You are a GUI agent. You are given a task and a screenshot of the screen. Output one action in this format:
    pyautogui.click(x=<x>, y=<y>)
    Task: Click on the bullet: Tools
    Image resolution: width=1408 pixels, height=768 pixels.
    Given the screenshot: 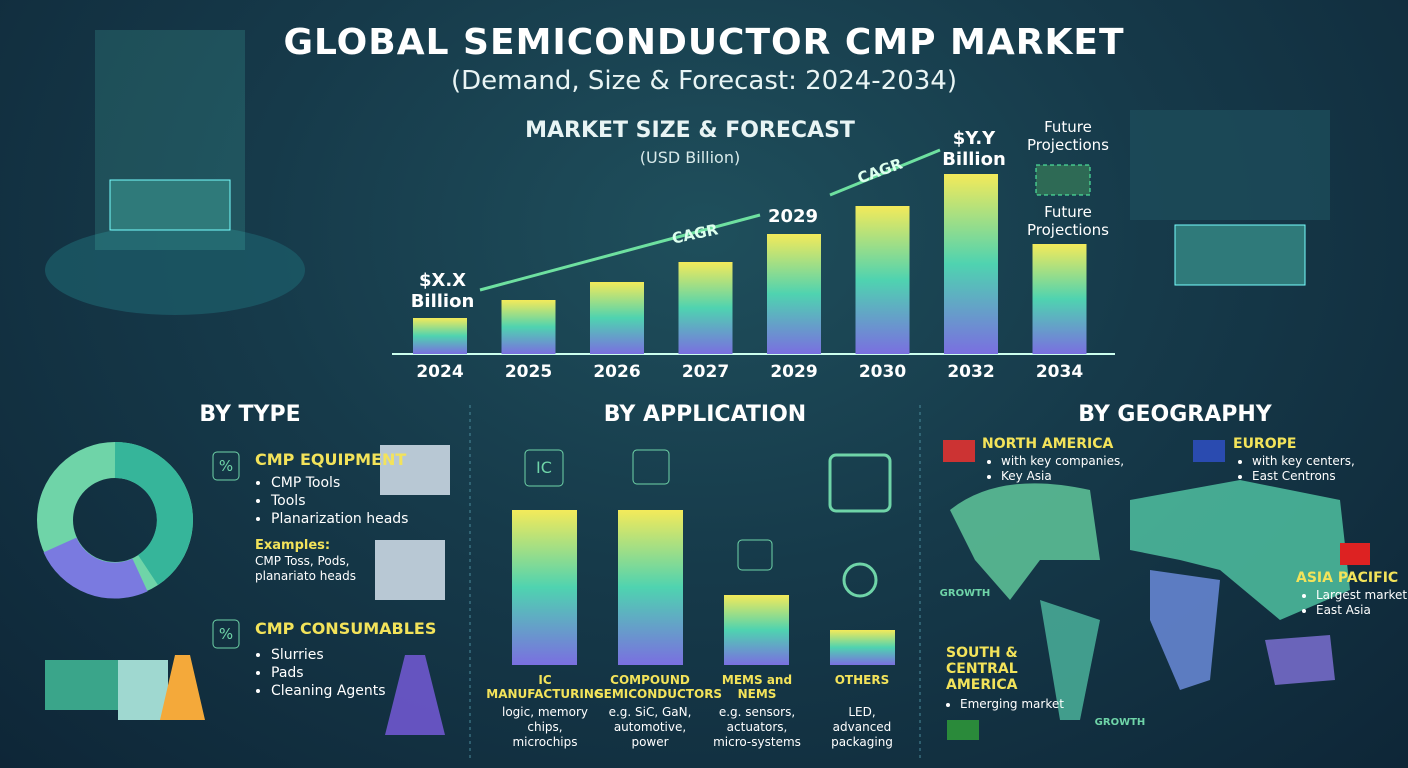 What is the action you would take?
    pyautogui.click(x=339, y=501)
    